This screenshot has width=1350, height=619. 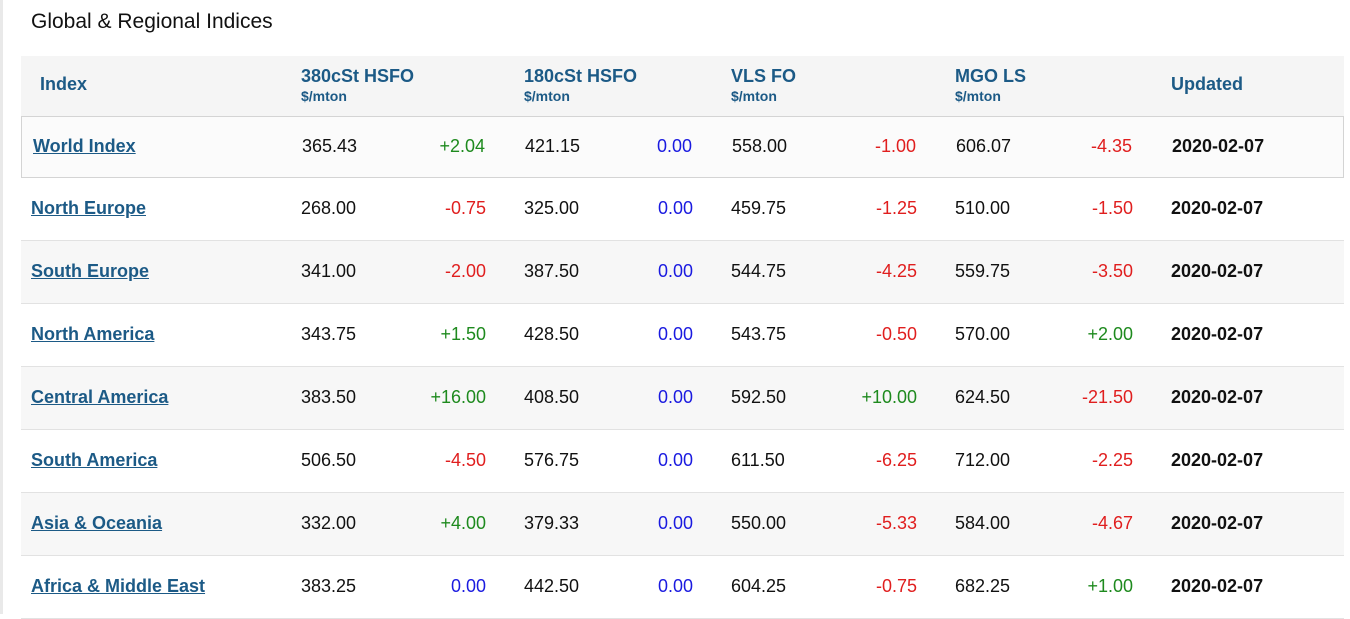 What do you see at coordinates (329, 271) in the screenshot?
I see `hsfo380-price: 341.00` at bounding box center [329, 271].